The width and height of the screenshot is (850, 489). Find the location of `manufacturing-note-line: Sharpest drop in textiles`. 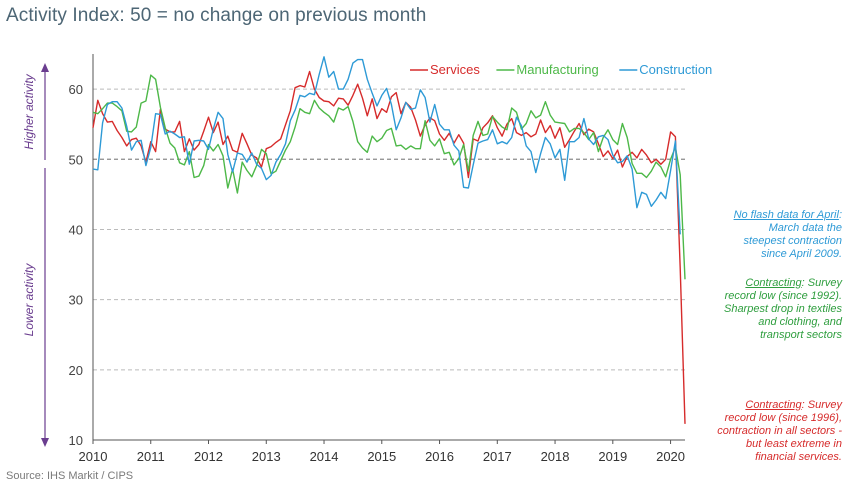

manufacturing-note-line: Sharpest drop in textiles is located at coordinates (782, 309).